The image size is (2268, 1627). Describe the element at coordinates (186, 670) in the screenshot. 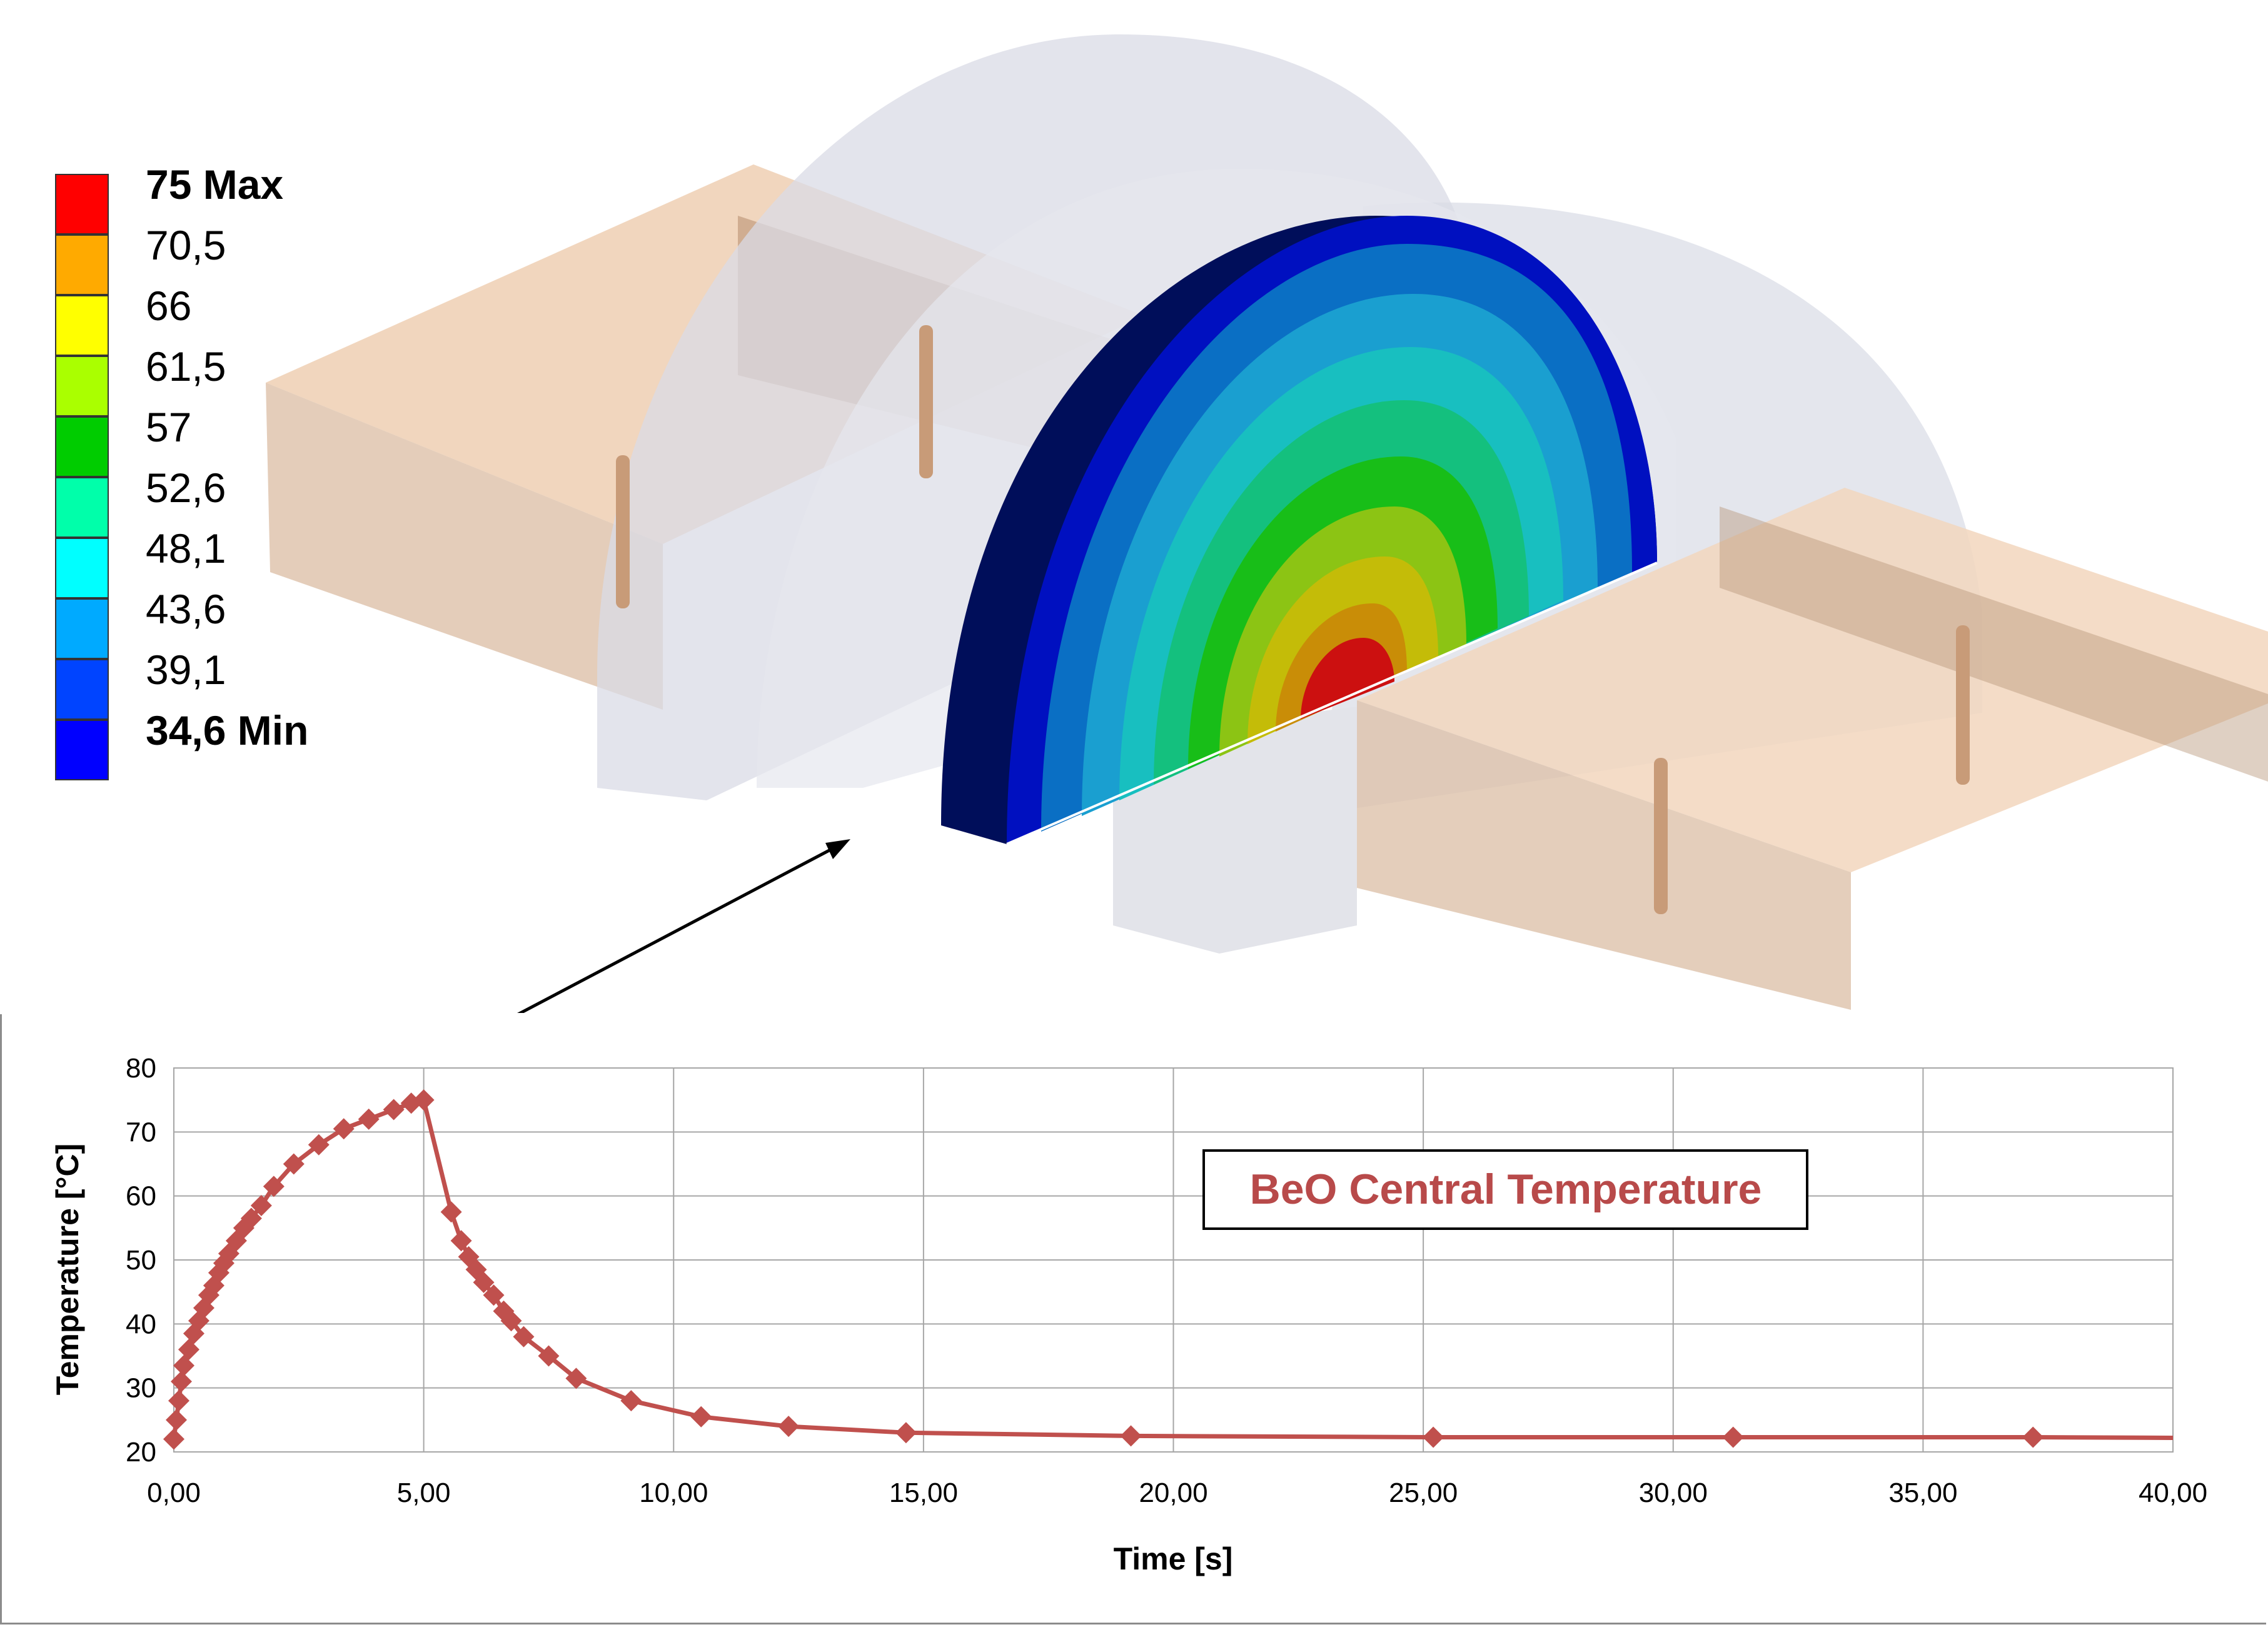

I see `legend-label: 39,1` at that location.